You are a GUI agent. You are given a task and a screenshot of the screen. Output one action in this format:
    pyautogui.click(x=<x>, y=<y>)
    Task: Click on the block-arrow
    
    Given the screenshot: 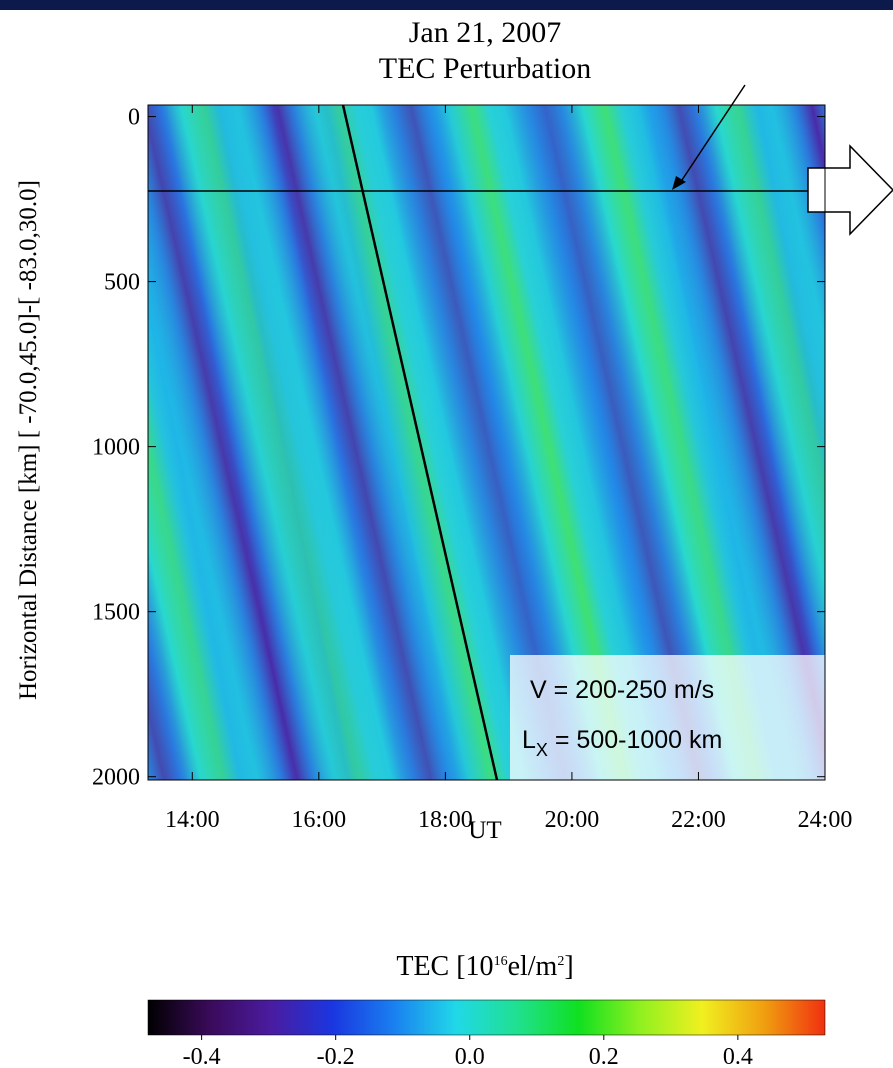 What is the action you would take?
    pyautogui.click(x=850, y=190)
    